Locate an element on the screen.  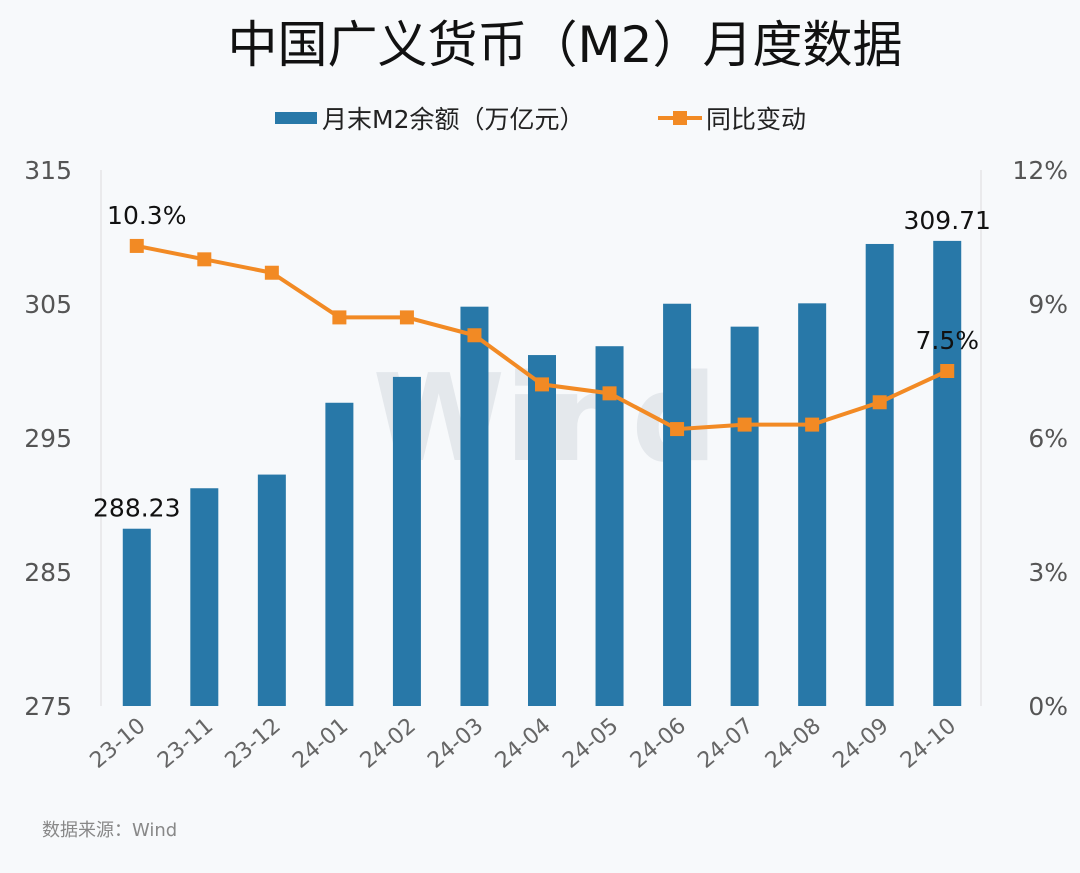
x-tick: 24-05 is located at coordinates (590, 743).